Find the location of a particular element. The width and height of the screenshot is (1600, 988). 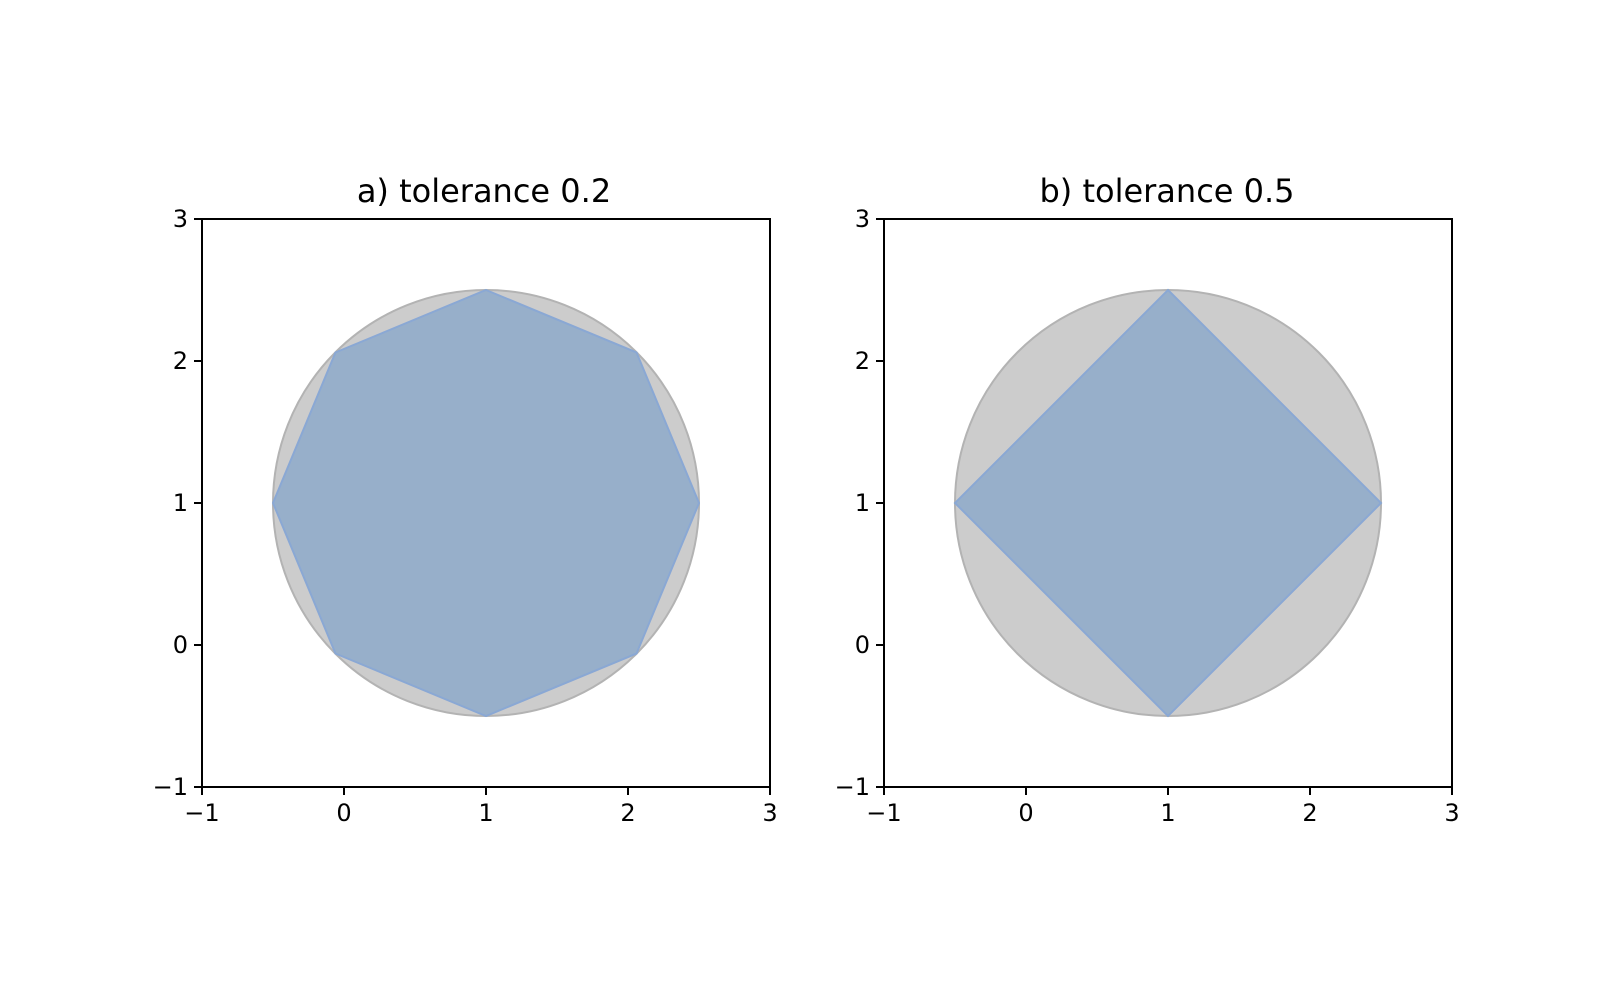

panel-b-plot-area is located at coordinates (1168, 503).